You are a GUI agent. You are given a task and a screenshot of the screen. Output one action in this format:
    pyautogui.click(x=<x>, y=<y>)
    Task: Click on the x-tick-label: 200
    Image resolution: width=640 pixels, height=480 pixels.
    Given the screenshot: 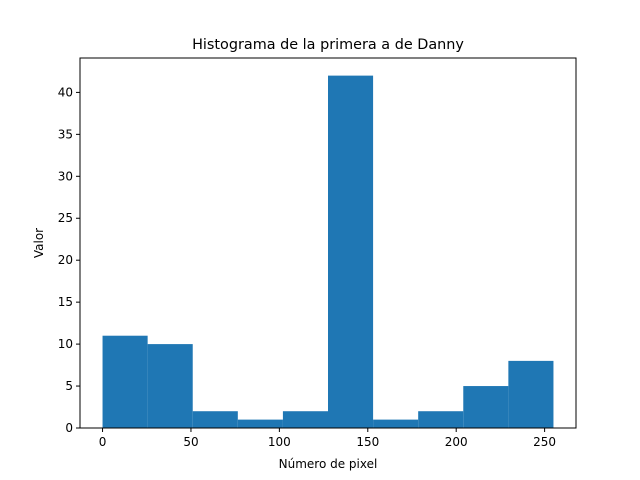 What is the action you would take?
    pyautogui.click(x=456, y=442)
    